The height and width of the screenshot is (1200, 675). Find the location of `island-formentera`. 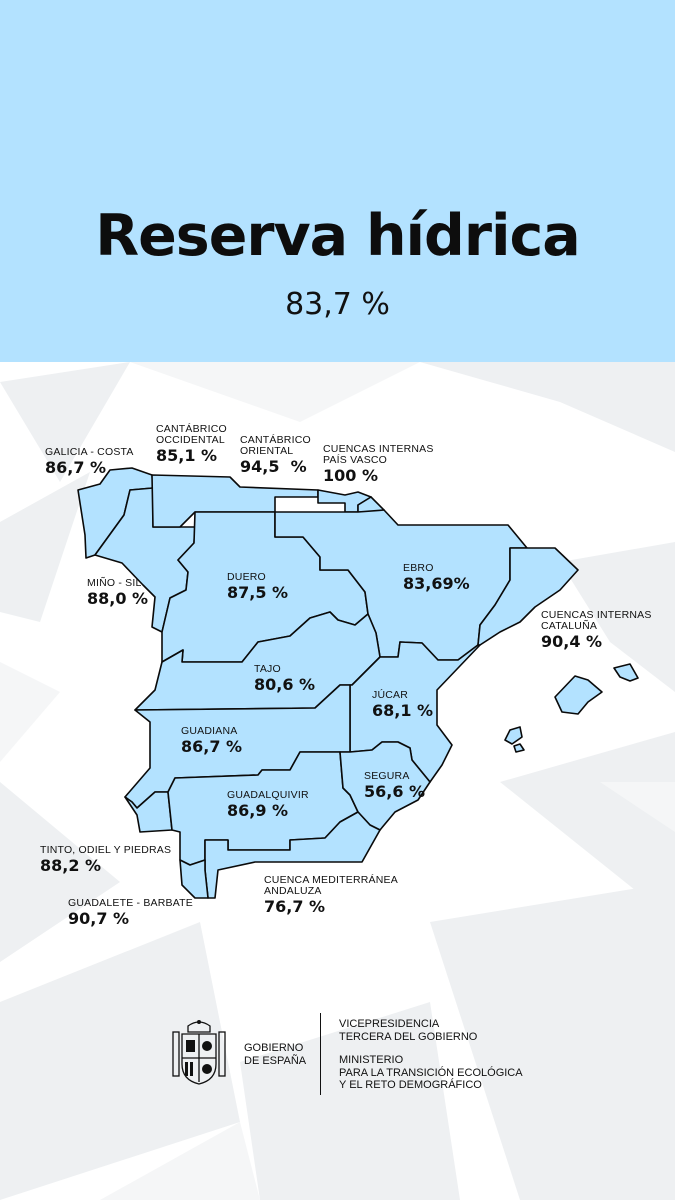

island-formentera is located at coordinates (519, 748).